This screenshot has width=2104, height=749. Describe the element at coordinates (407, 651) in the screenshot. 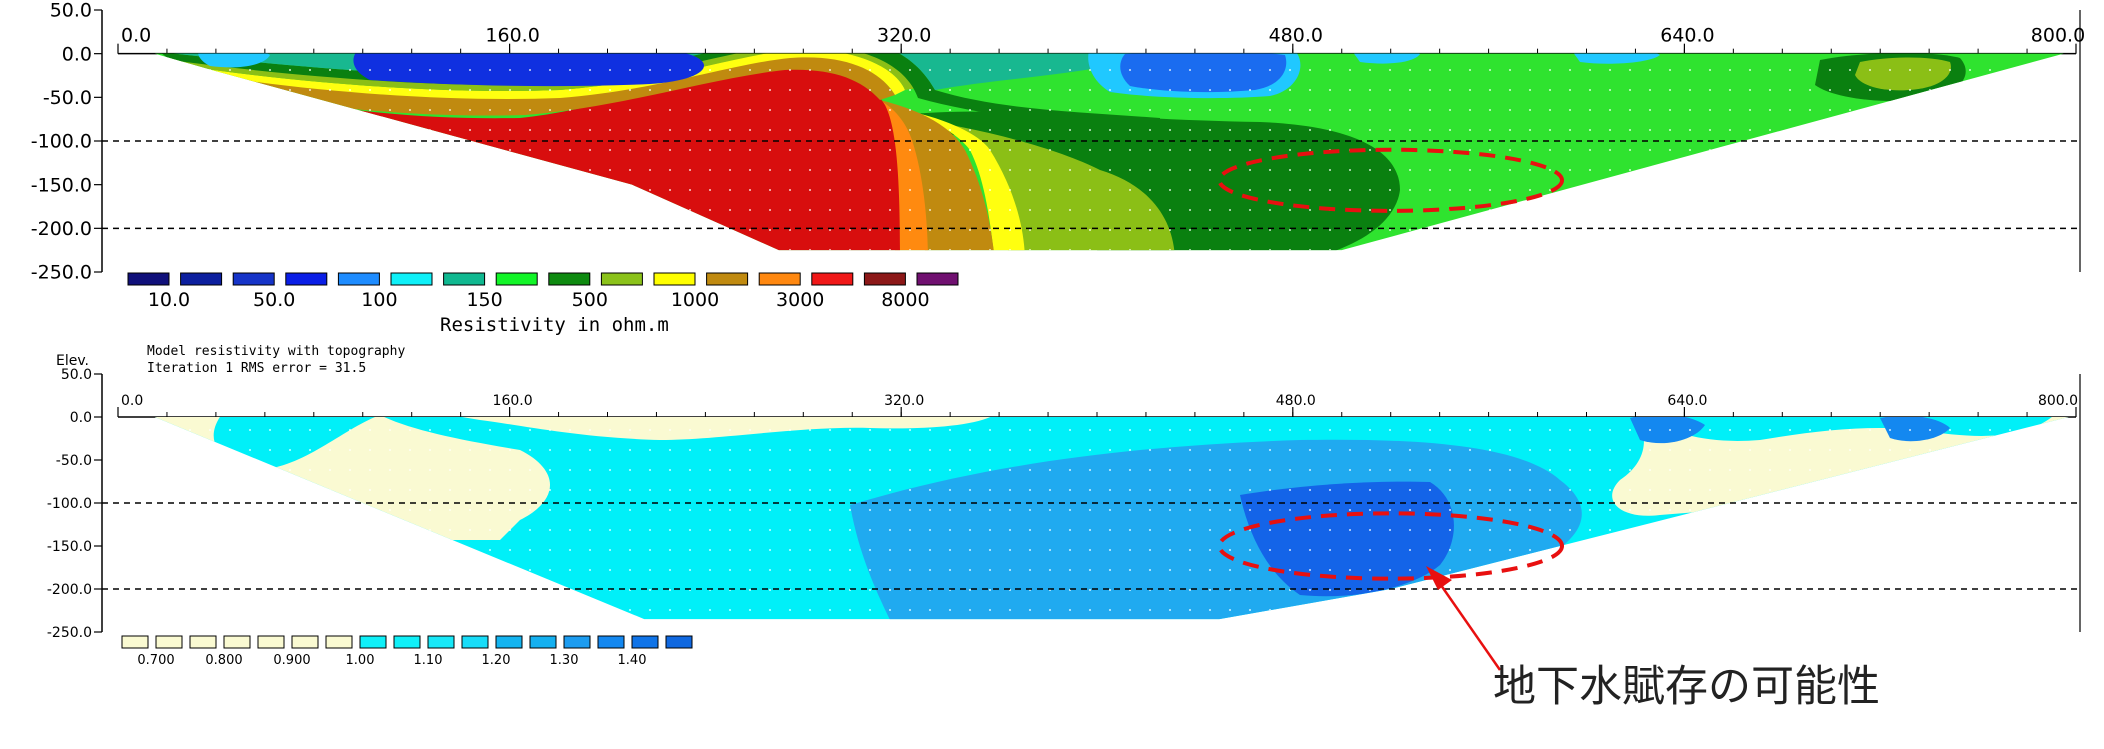

I see `ratio-legend: 0.700 0.800 0.900 1.00 1.10 1.20 1.30 1.40` at that location.